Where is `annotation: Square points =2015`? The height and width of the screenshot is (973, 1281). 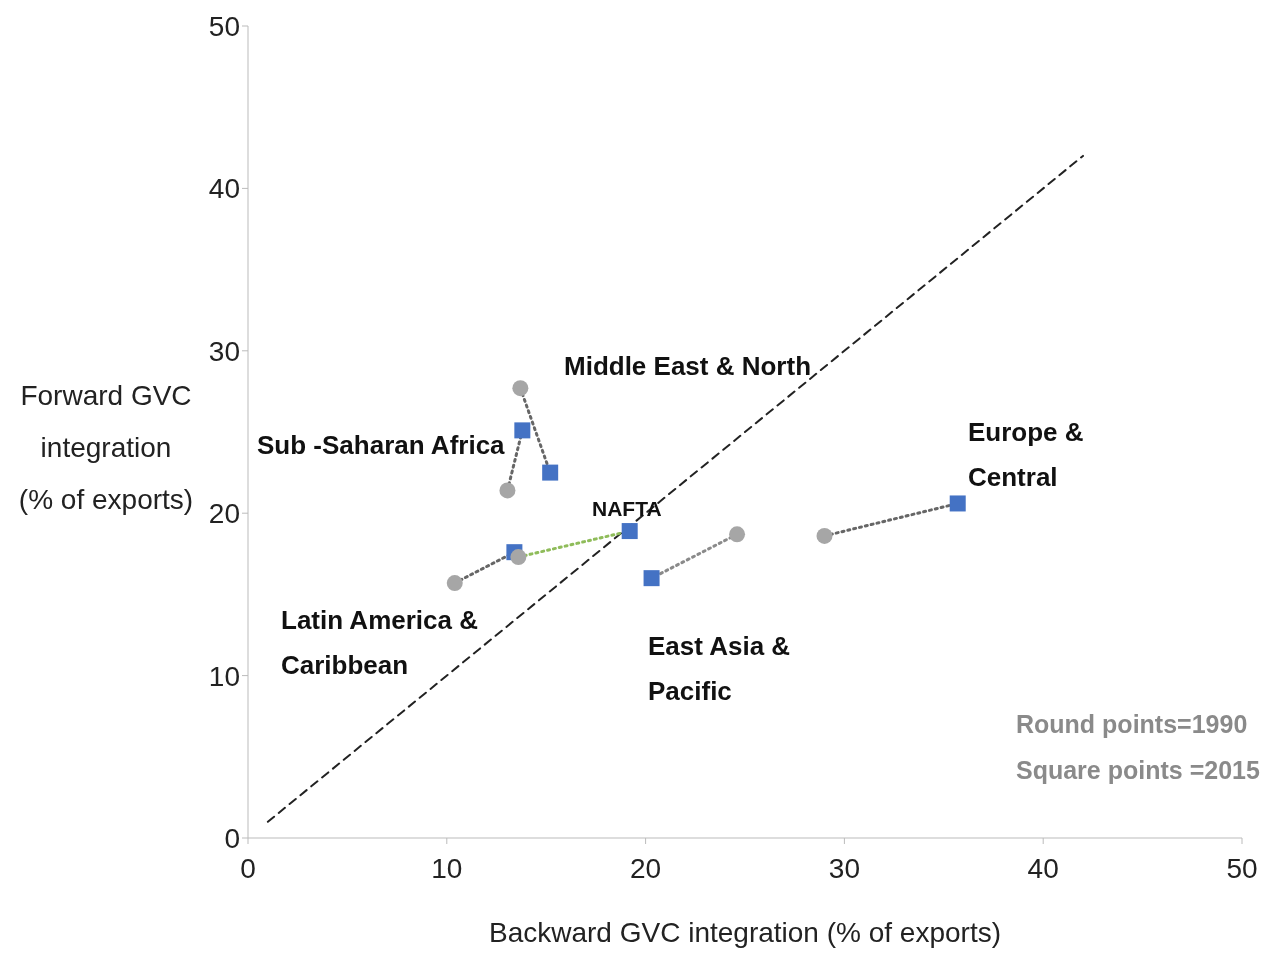 annotation: Square points =2015 is located at coordinates (1138, 770).